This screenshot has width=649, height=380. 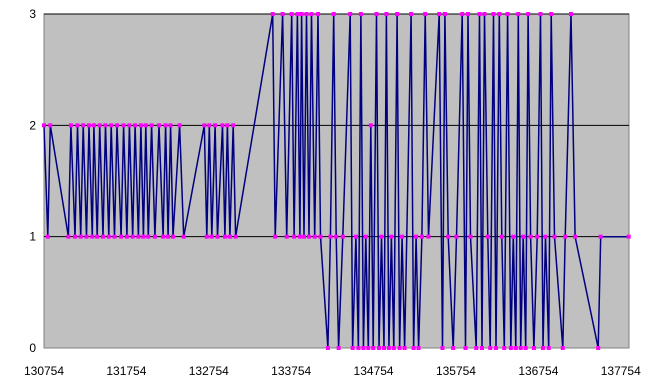 What do you see at coordinates (32, 14) in the screenshot?
I see `y-tick-label: 3` at bounding box center [32, 14].